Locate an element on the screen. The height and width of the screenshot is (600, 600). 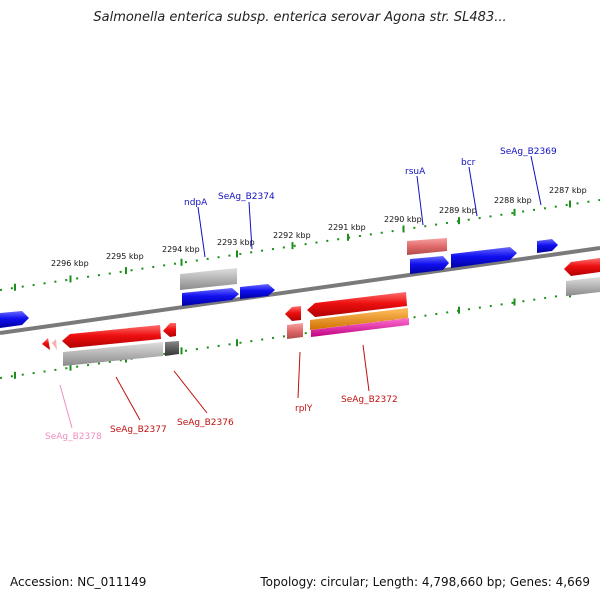
top-gene-labels: ndpA SeAg_B2374 rsuA bcr SeAg_B2369 is located at coordinates (370, 202).